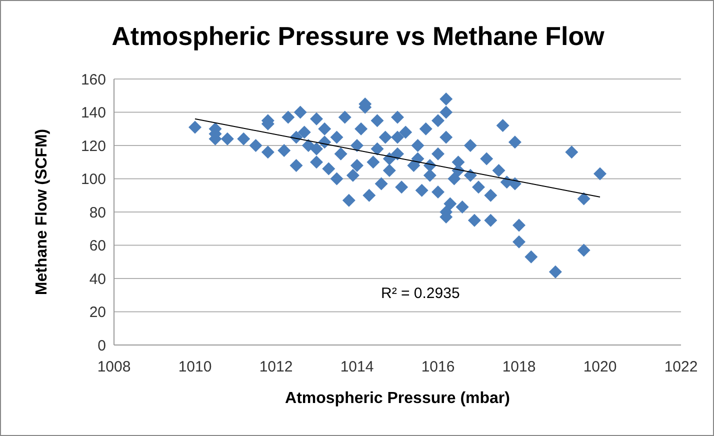  Describe the element at coordinates (93, 179) in the screenshot. I see `y-tick-label: 100` at that location.